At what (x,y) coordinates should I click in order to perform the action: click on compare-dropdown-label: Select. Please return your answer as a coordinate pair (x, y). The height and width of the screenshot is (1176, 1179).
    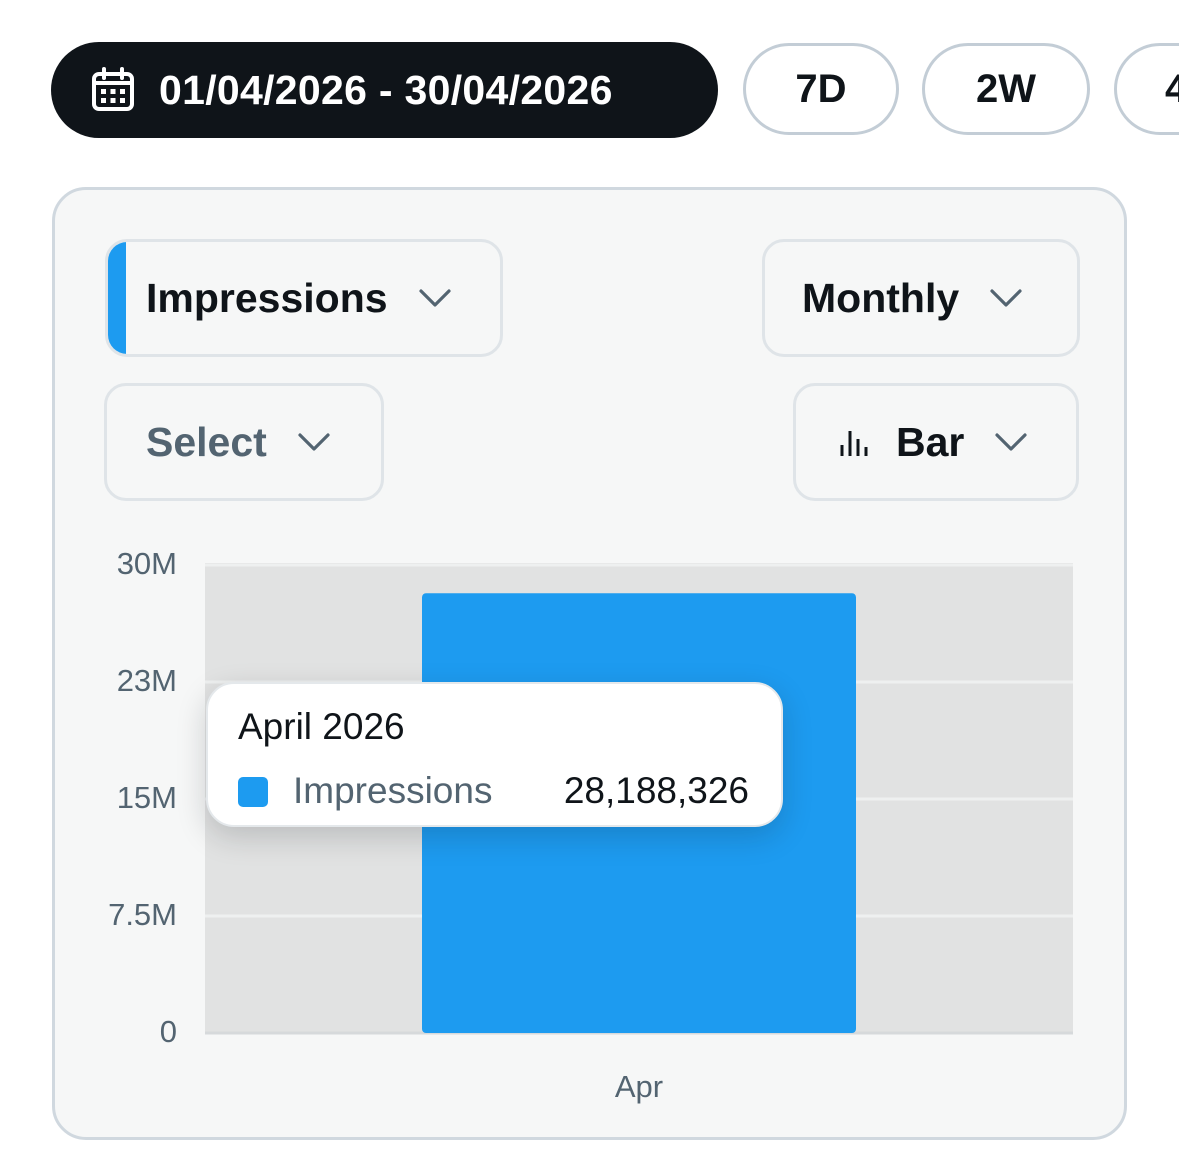
    Looking at the image, I should click on (206, 441).